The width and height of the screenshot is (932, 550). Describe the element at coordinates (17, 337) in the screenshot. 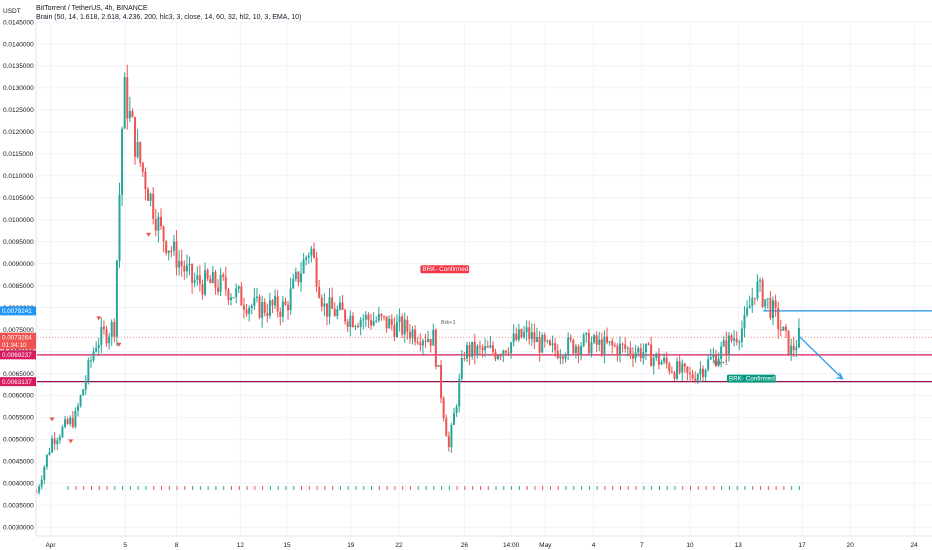

I see `price-label-text: 0.0073264` at that location.